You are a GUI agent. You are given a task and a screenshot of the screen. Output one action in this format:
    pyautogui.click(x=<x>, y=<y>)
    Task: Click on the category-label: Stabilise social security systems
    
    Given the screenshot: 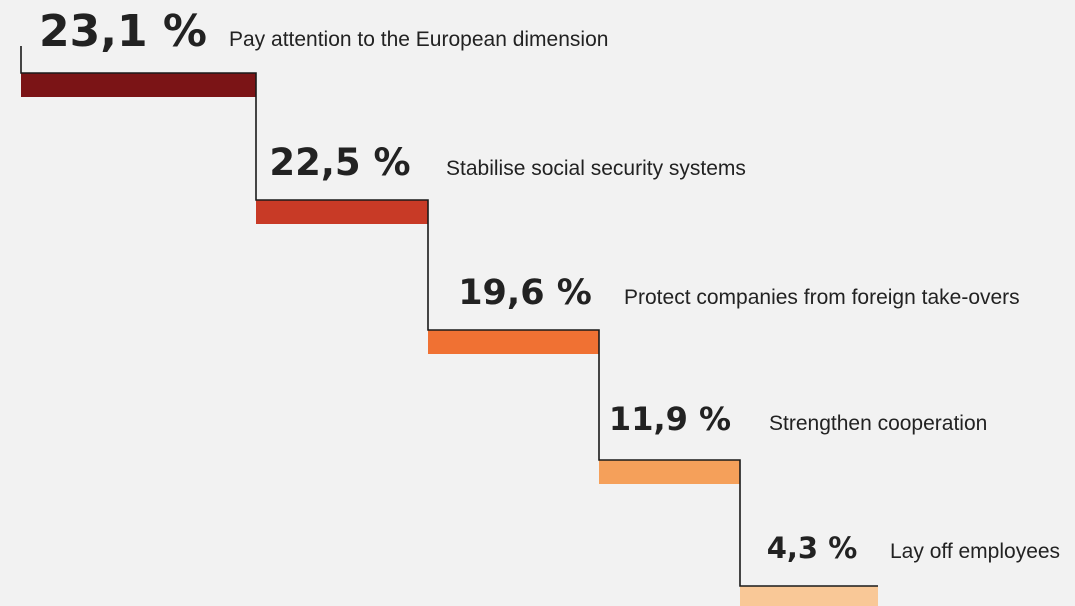 What is the action you would take?
    pyautogui.click(x=596, y=168)
    